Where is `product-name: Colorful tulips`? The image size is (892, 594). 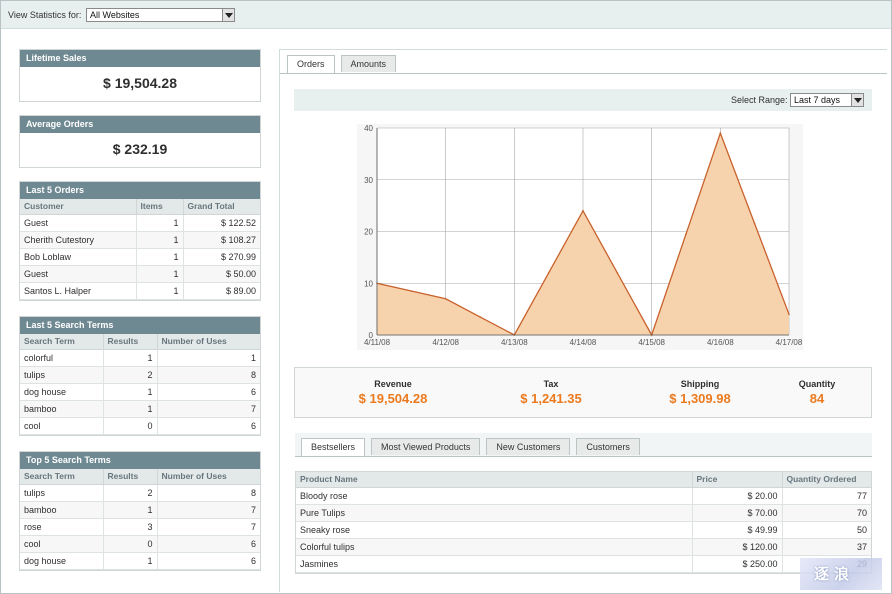
product-name: Colorful tulips is located at coordinates (494, 547).